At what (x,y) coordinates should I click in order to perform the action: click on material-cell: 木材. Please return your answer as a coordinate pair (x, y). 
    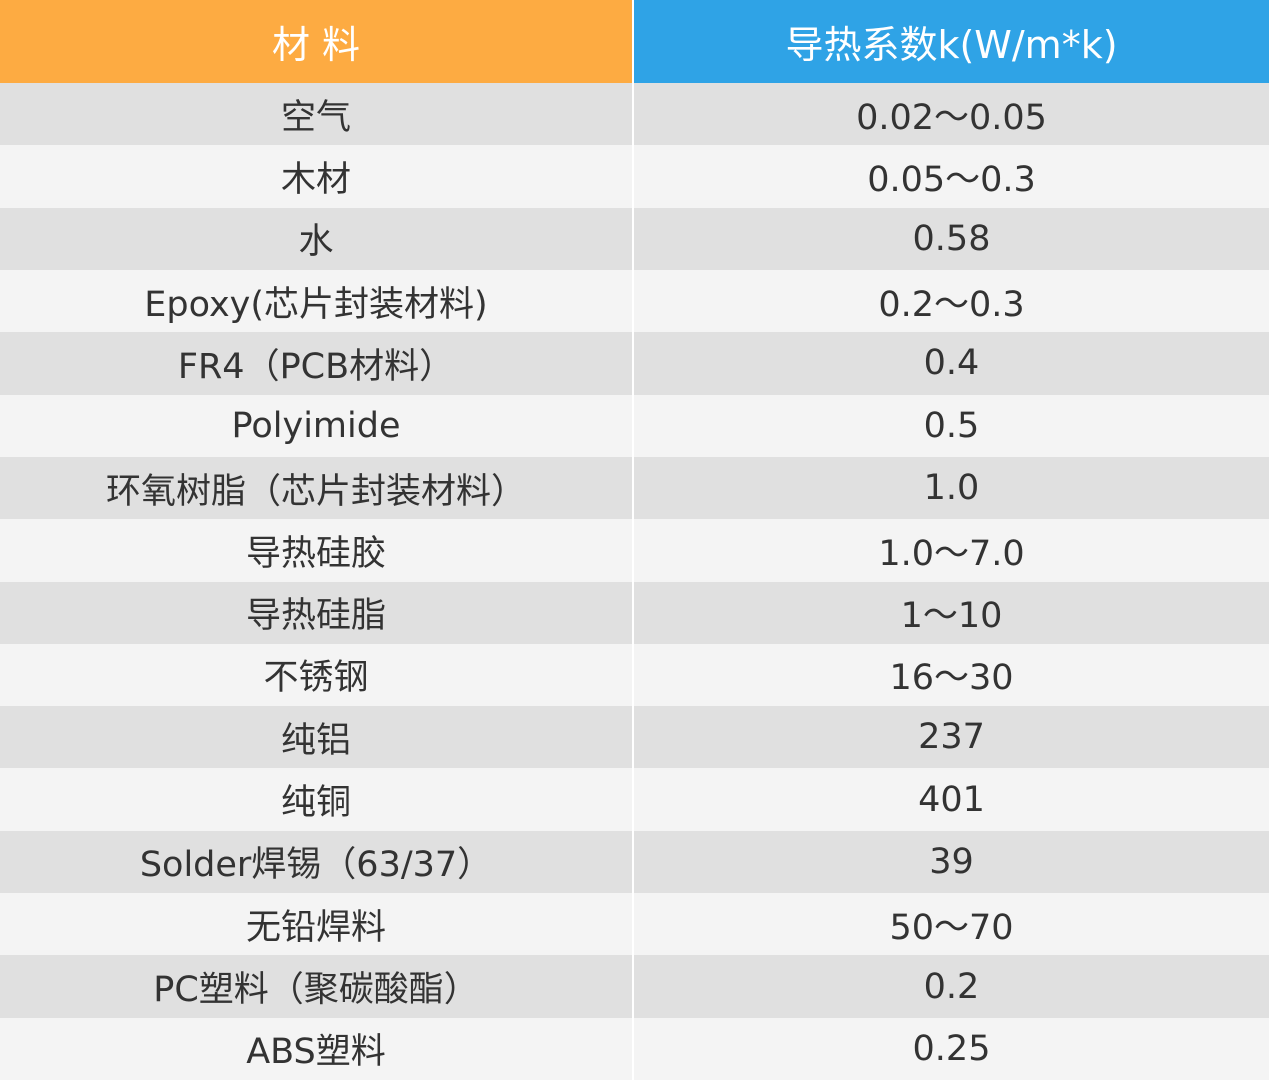
    Looking at the image, I should click on (317, 176).